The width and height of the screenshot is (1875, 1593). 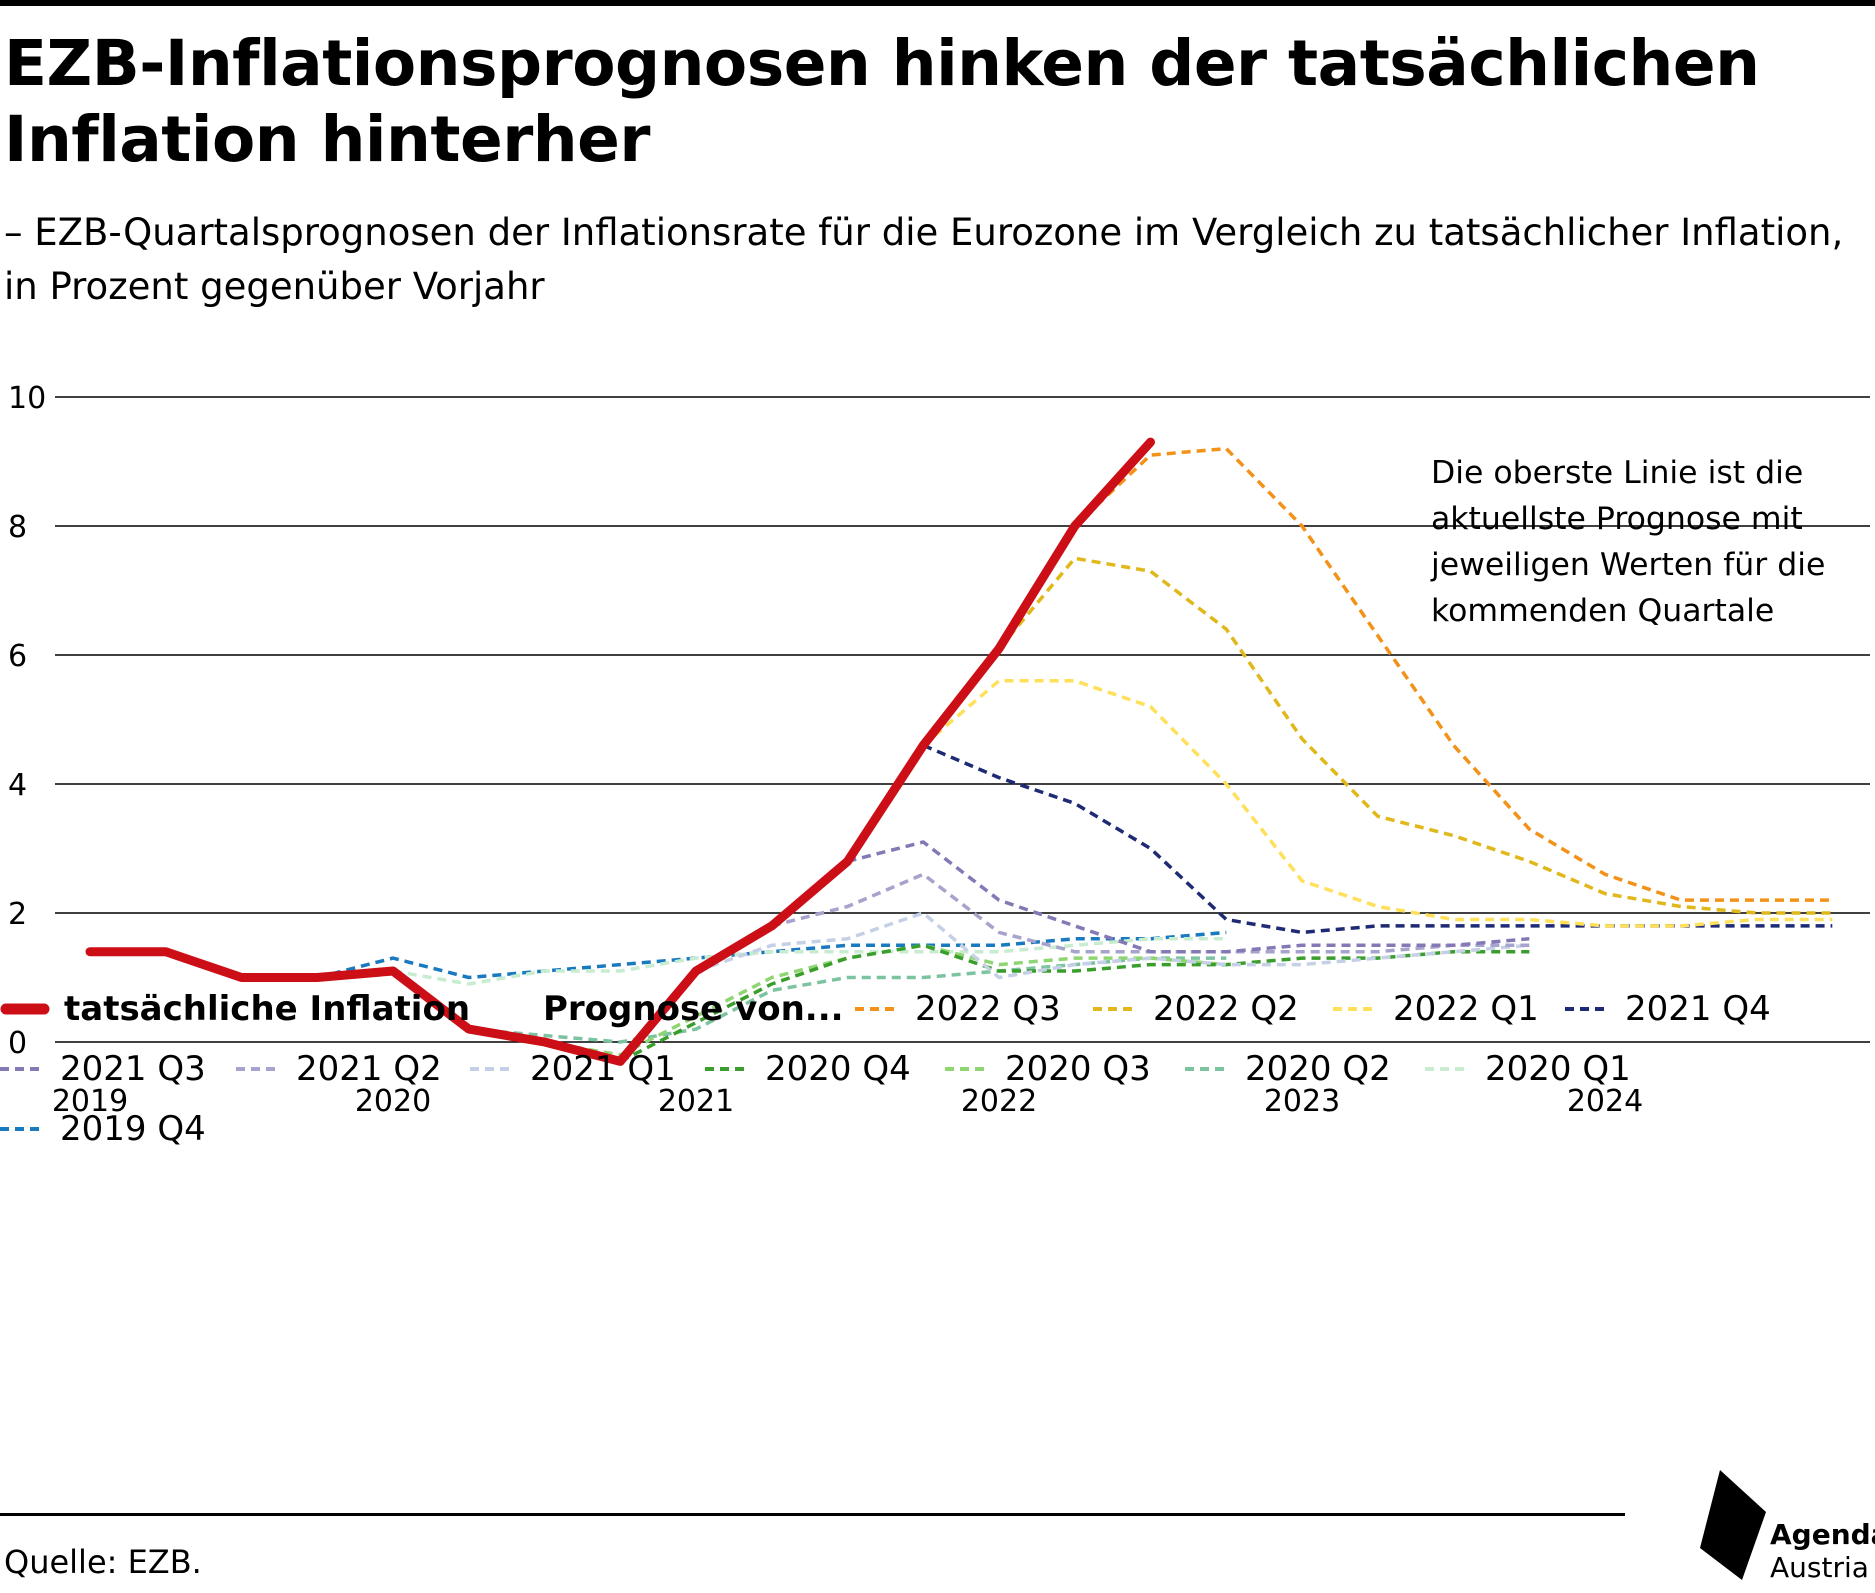 What do you see at coordinates (1698, 1009) in the screenshot?
I see `legend-label: 2021 Q4` at bounding box center [1698, 1009].